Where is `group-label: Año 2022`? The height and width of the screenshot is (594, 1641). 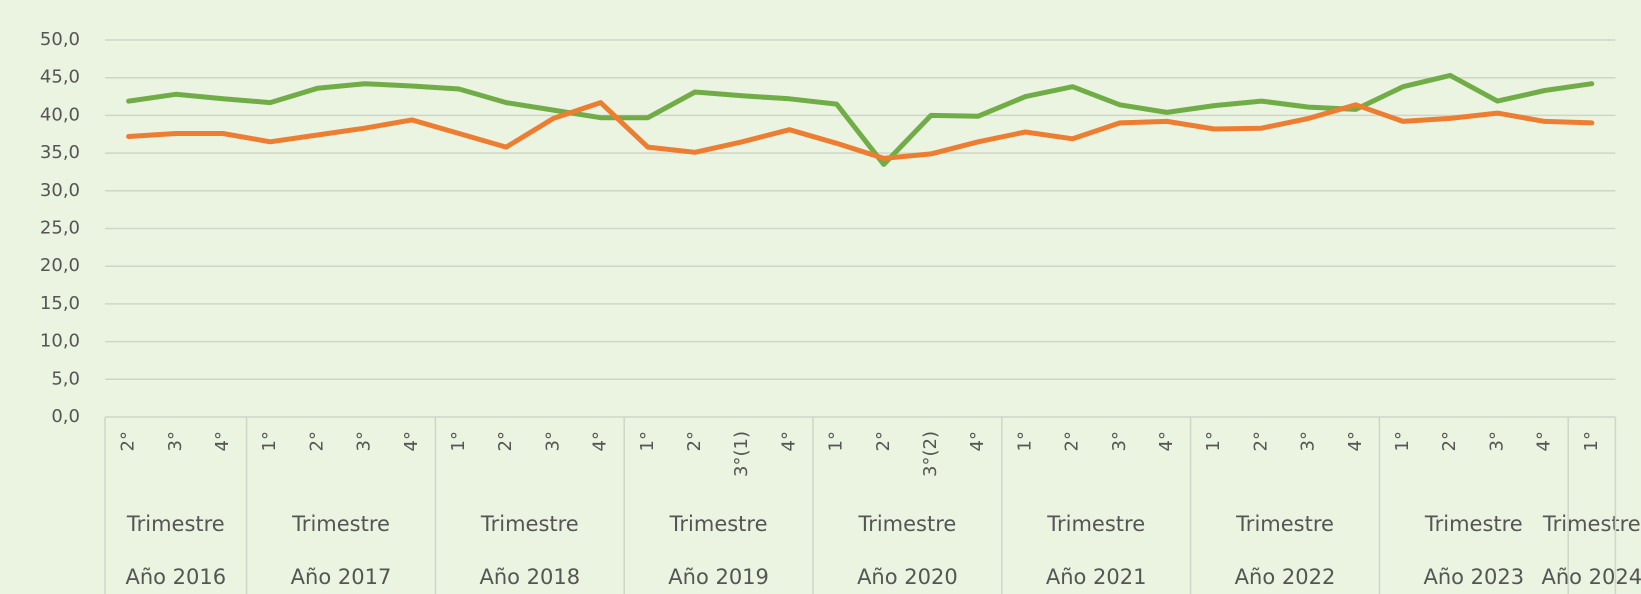
group-label: Año 2022 is located at coordinates (1285, 577).